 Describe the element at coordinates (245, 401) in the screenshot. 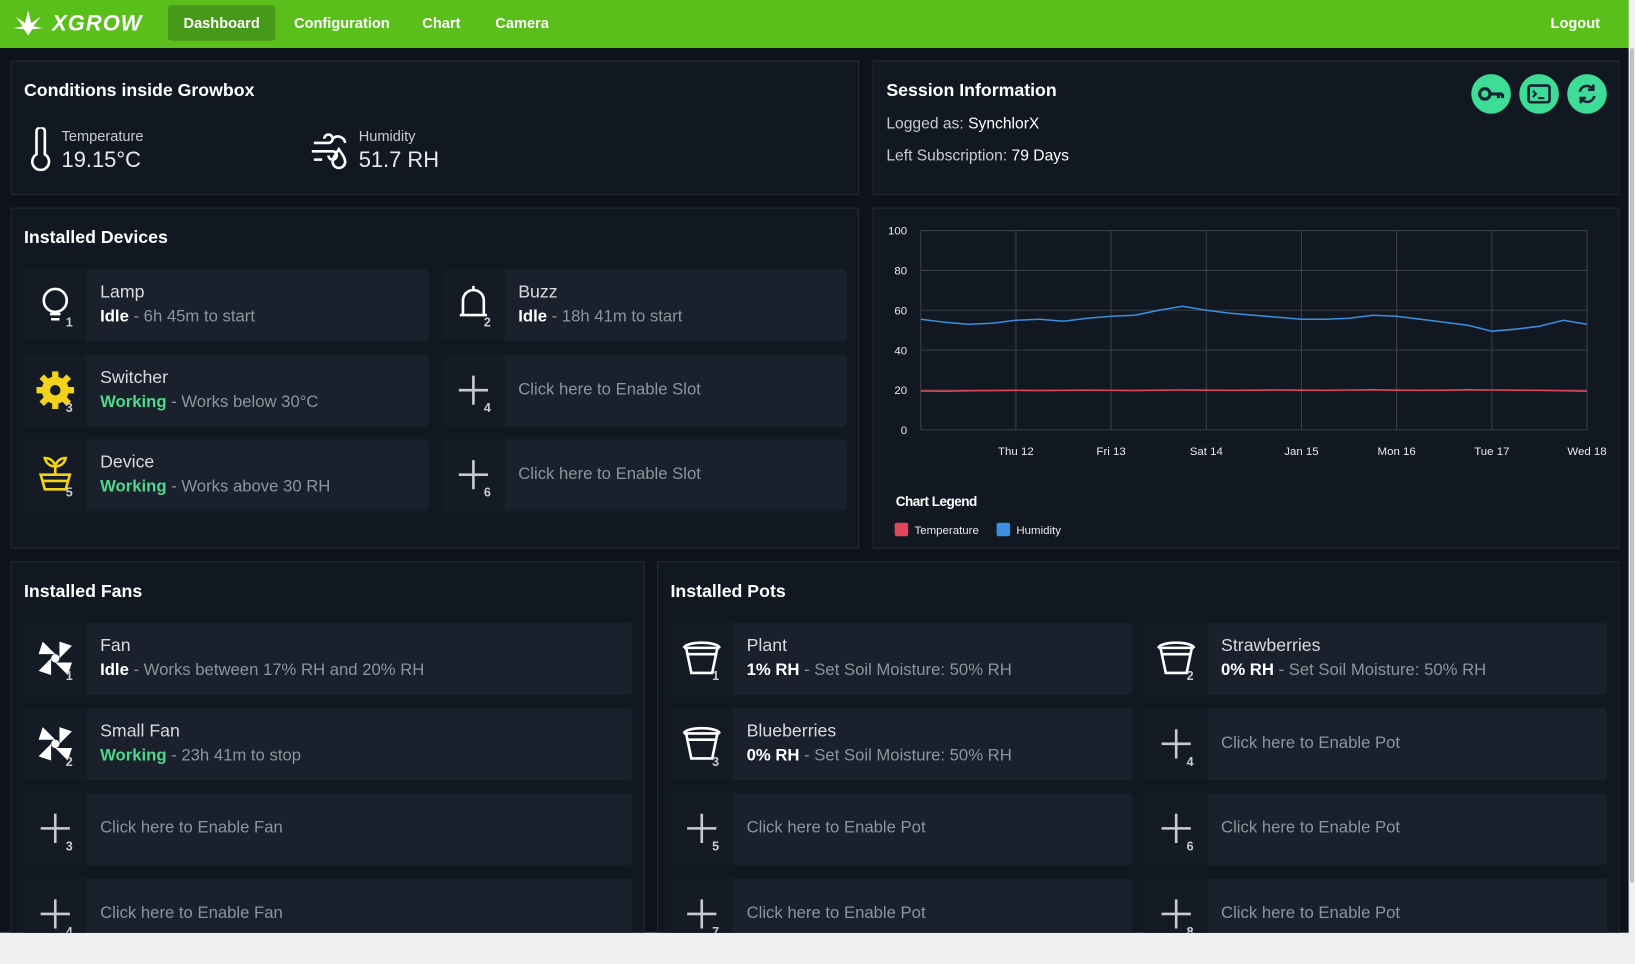

I see `status-detail: - Works below 30°C` at that location.